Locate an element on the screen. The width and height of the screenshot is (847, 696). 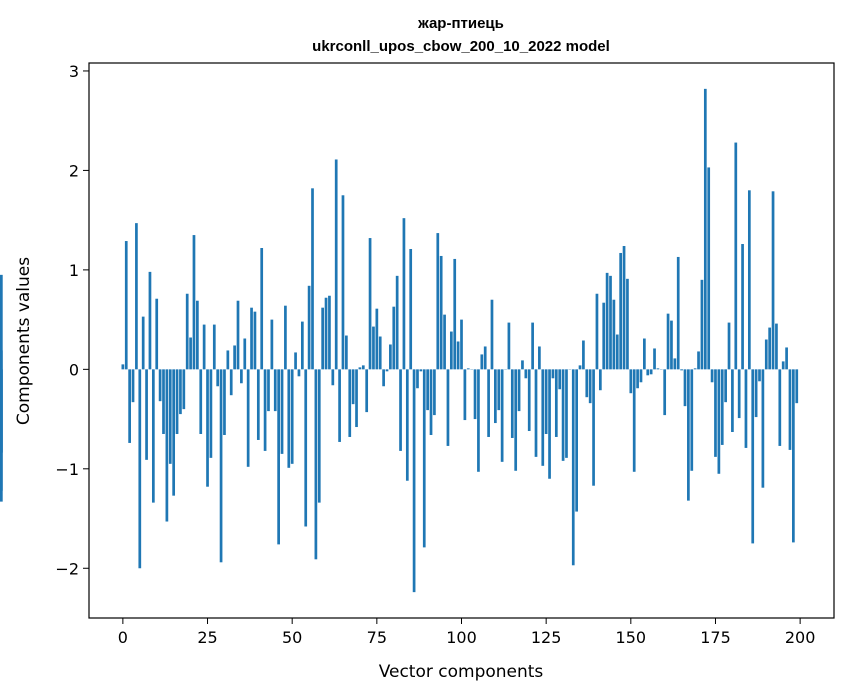
y-axis-label: Components values is located at coordinates (24, 341).